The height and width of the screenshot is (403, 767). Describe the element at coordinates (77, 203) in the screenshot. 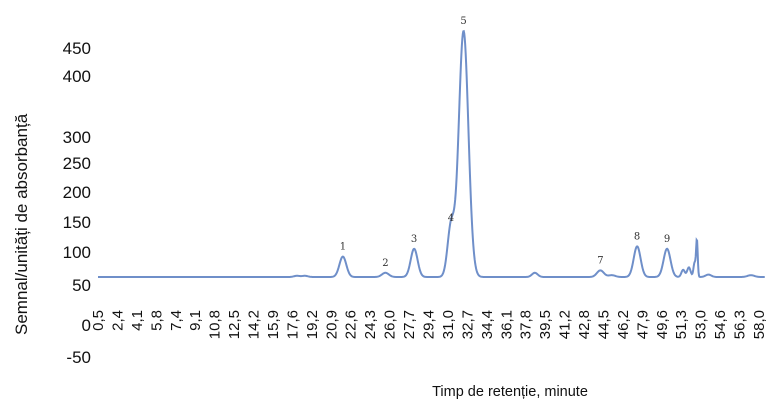

I see `y-tick-labels: 450 400 300 250 200 150 100 50 0 -50` at that location.